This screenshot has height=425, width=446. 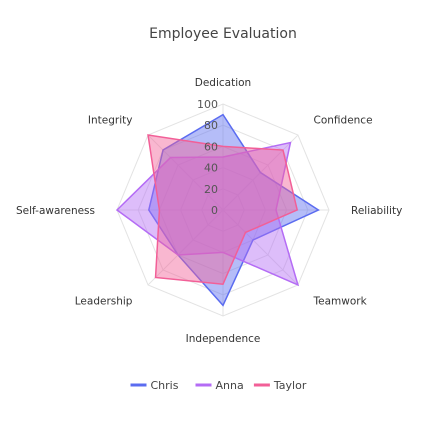 What do you see at coordinates (207, 157) in the screenshot?
I see `radial-ticks: 0 20 40 60 80 100` at bounding box center [207, 157].